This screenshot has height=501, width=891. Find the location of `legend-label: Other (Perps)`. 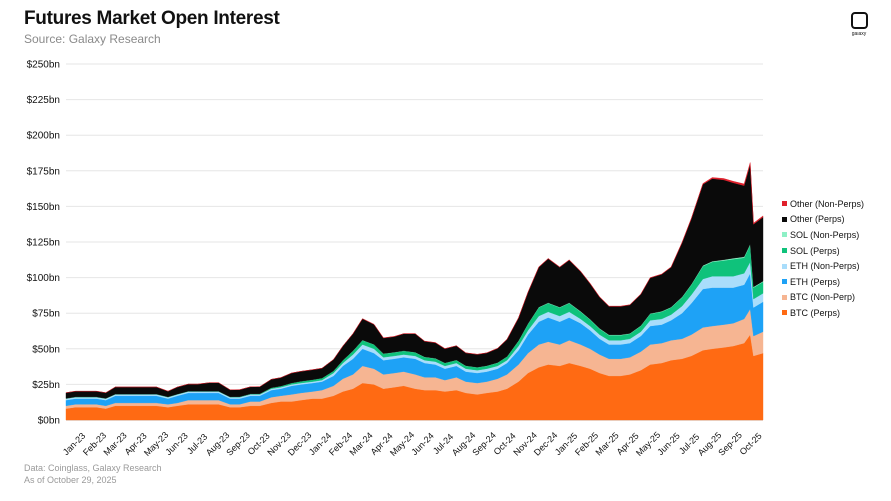

legend-label: Other (Perps) is located at coordinates (817, 219).